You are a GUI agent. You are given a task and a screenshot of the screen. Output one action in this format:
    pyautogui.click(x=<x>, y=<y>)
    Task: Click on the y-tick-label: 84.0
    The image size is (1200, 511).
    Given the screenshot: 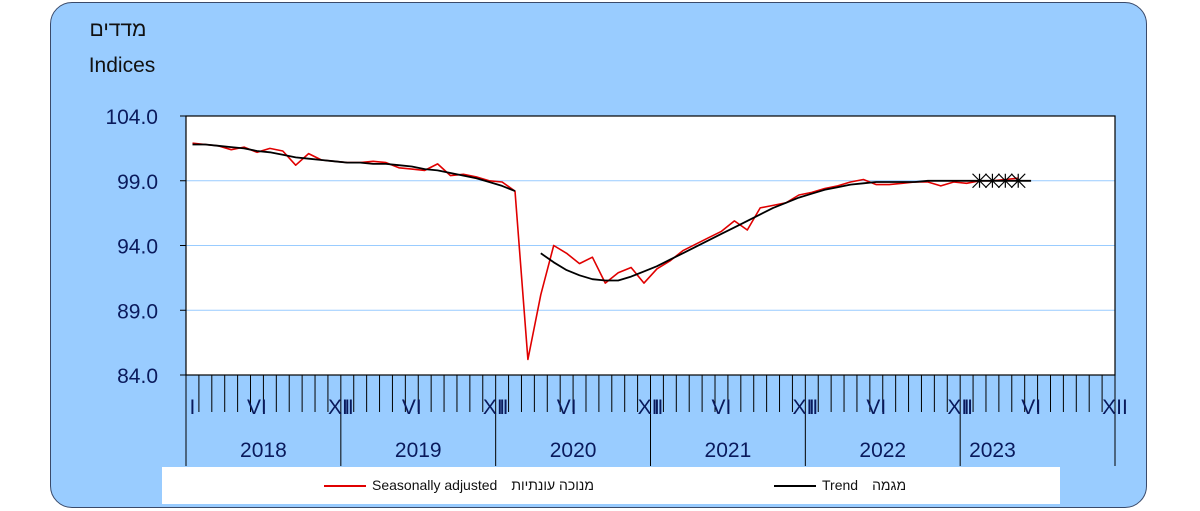 What is the action you would take?
    pyautogui.click(x=137, y=376)
    